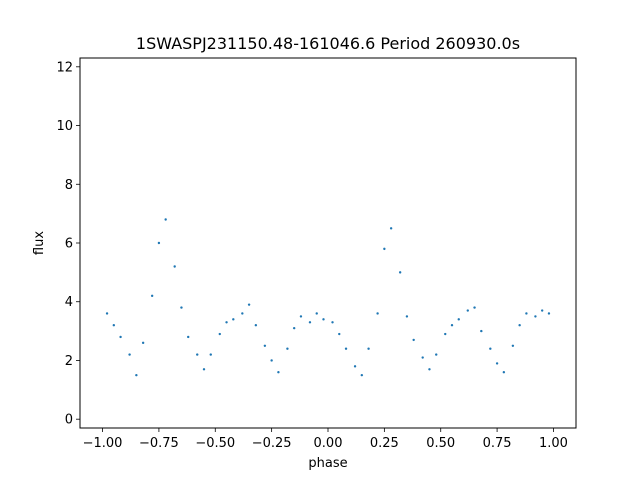 This screenshot has height=480, width=640. What do you see at coordinates (159, 443) in the screenshot?
I see `x-tick-label: −0.75` at bounding box center [159, 443].